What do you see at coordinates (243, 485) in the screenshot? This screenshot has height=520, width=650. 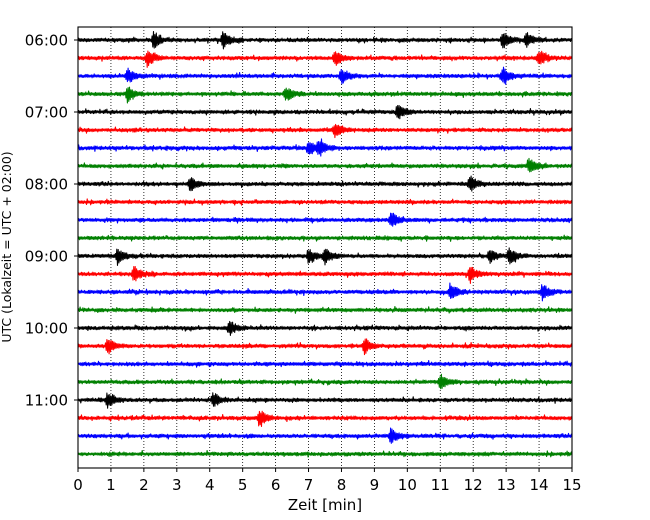 I see `x-tick-label: 5` at bounding box center [243, 485].